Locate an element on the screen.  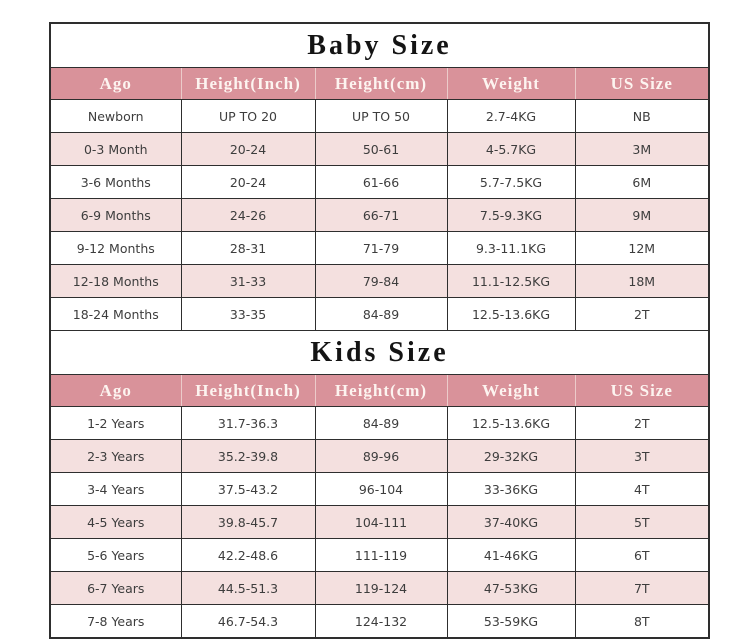
height-inch-cell: 24-26 is located at coordinates (248, 215).